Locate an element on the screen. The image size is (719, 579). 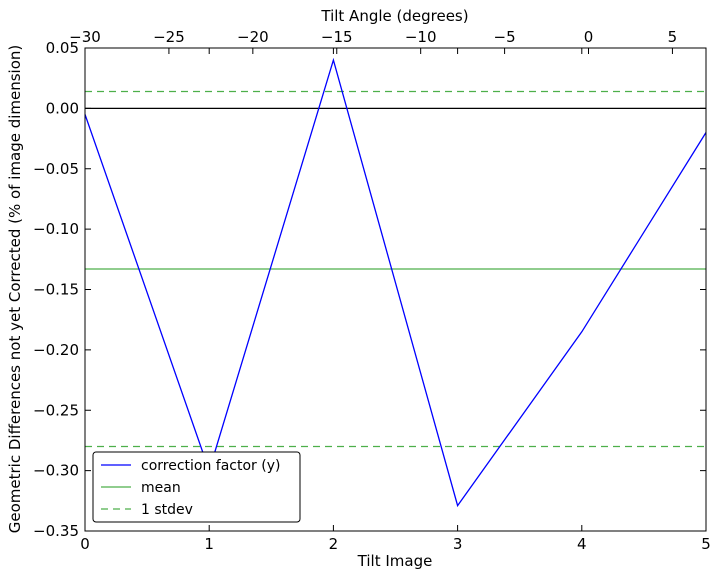
y-tick-label: −0.20 is located at coordinates (56, 350).